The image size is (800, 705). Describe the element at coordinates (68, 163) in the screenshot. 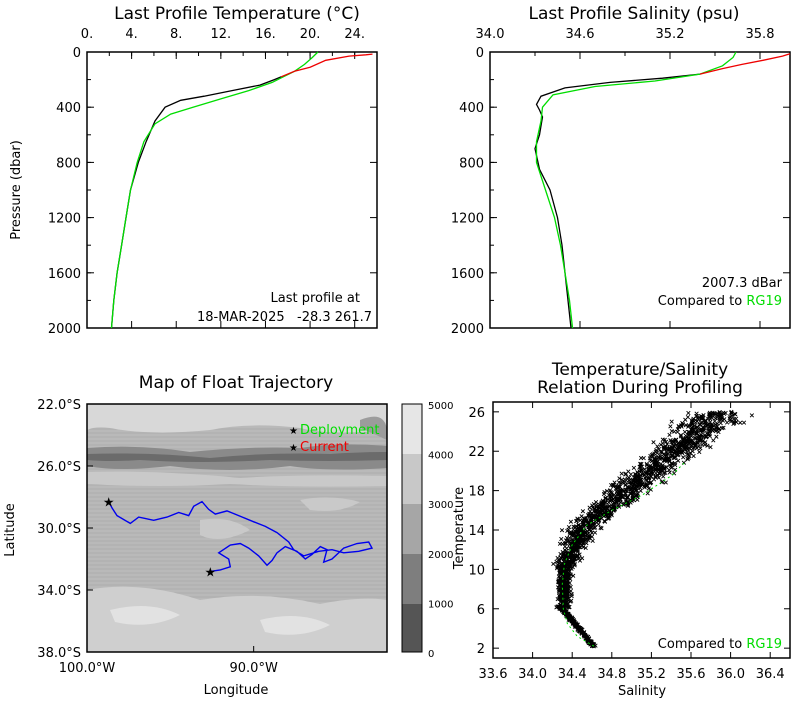

I see `y-tick-label: 800` at that location.